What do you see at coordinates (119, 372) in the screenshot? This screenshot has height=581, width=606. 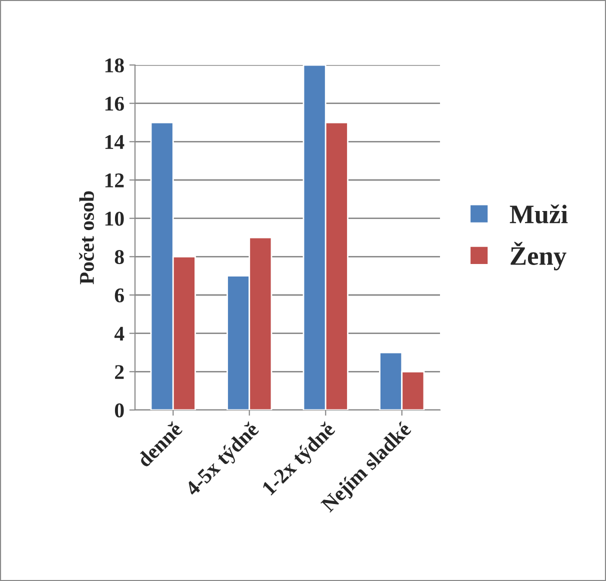 I see `y-tick-label: 2` at bounding box center [119, 372].